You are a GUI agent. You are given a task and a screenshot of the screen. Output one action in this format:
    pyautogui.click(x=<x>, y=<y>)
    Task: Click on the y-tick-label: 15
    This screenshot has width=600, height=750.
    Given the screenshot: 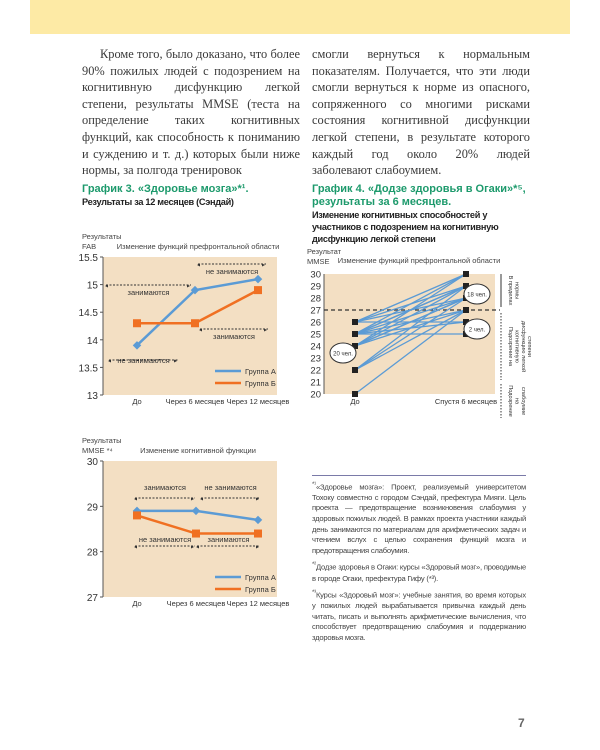 What is the action you would take?
    pyautogui.click(x=93, y=285)
    